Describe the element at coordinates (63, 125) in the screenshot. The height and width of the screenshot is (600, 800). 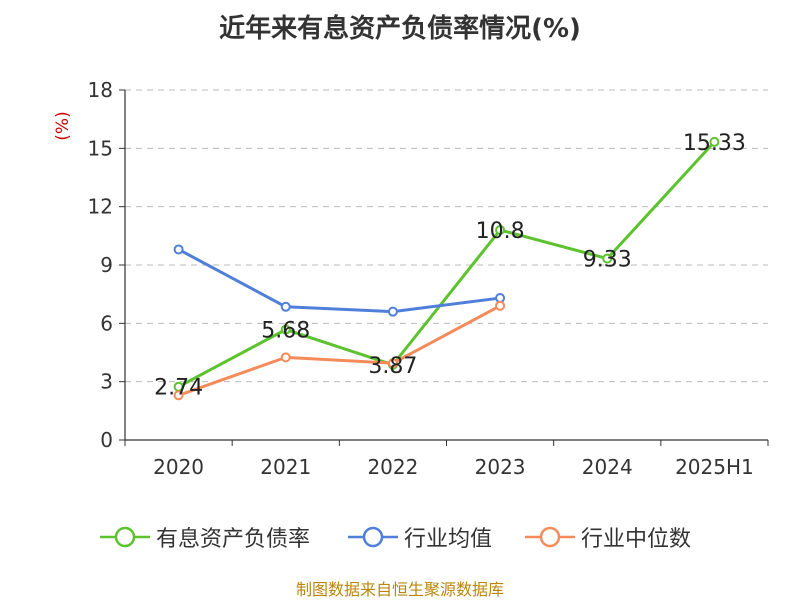
I see `y-axis-label: (%)` at that location.